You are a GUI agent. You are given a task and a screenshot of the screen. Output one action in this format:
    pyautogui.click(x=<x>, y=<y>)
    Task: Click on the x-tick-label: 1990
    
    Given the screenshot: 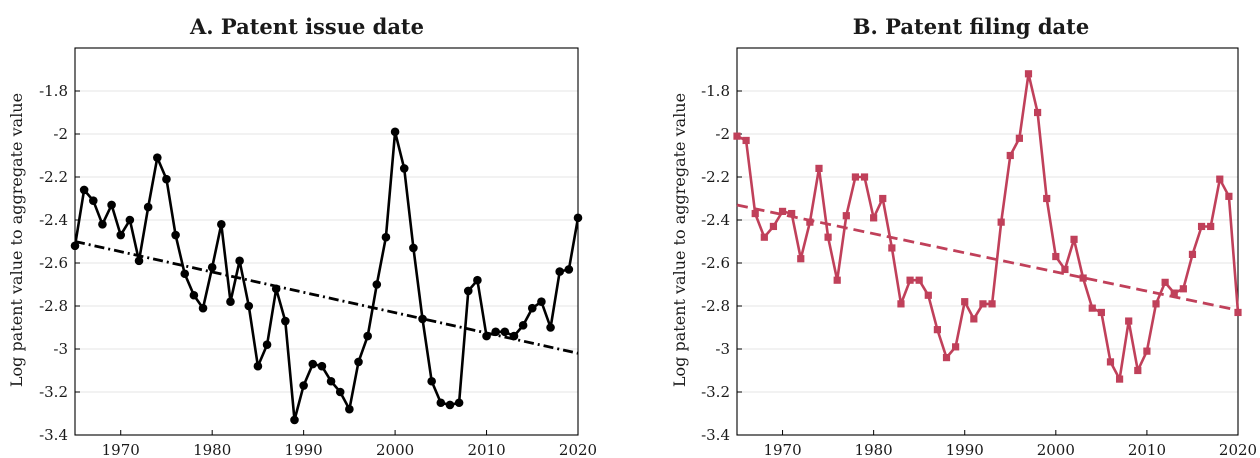 What is the action you would take?
    pyautogui.click(x=965, y=449)
    